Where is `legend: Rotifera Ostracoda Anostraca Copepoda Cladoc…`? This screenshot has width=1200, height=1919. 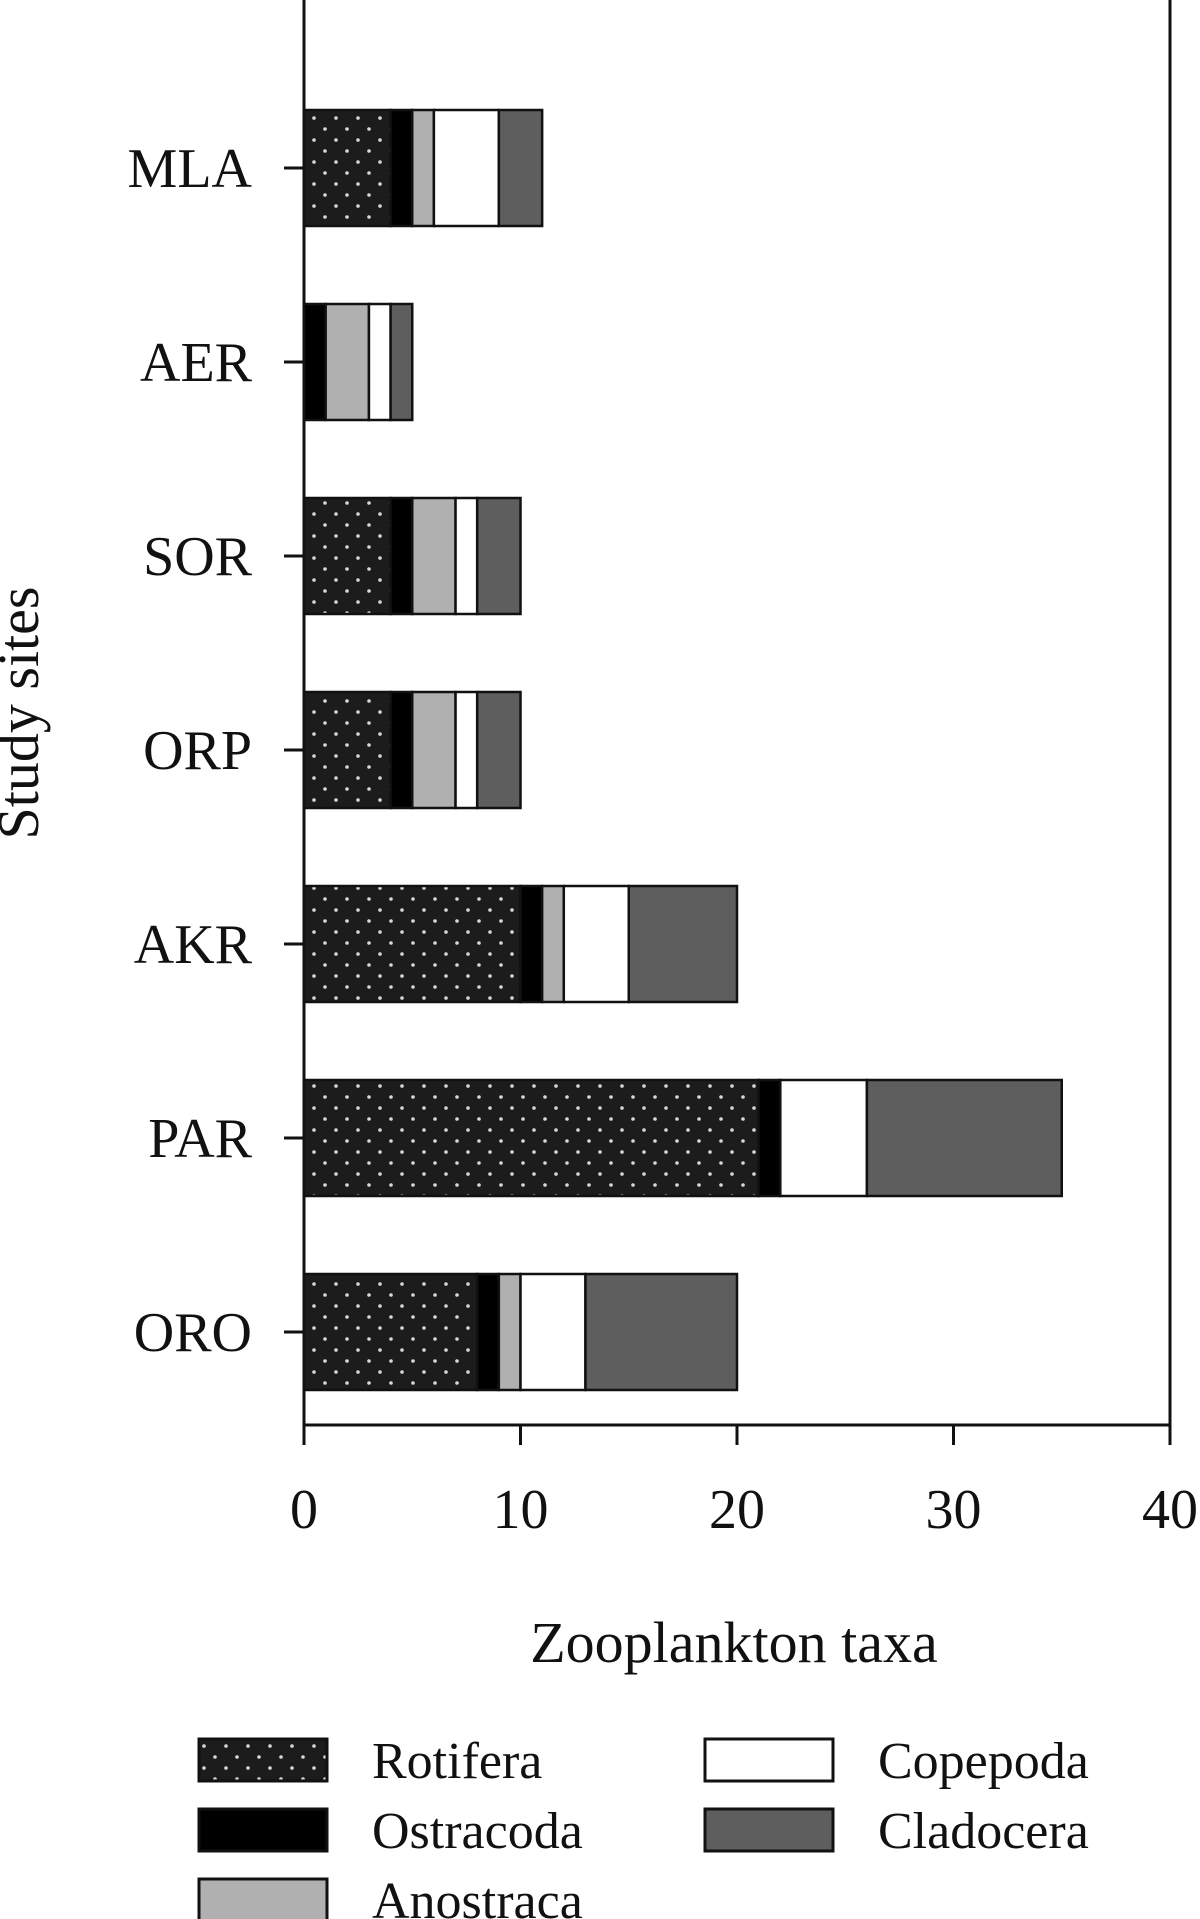 legend: Rotifera Ostracoda Anostraca Copepoda Cladoc… is located at coordinates (643, 1826).